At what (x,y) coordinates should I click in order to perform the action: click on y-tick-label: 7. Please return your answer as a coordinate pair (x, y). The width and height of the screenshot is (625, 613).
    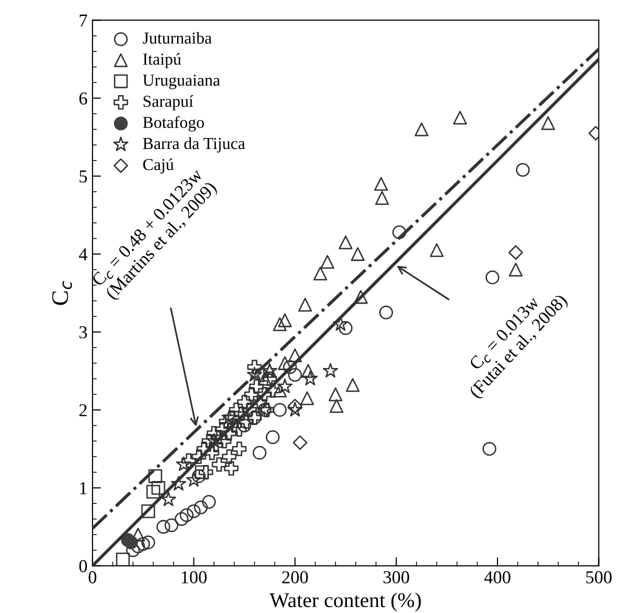
    Looking at the image, I should click on (84, 20).